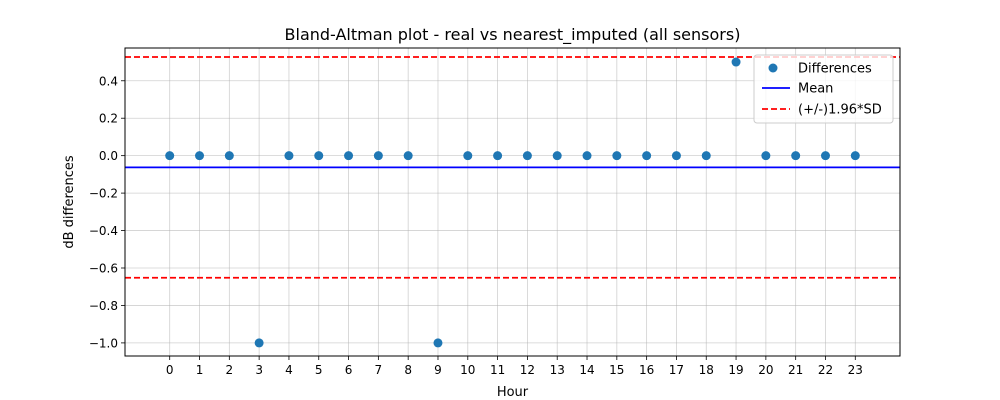 This screenshot has width=1000, height=400. What do you see at coordinates (103, 194) in the screenshot?
I see `y-tick-label: −0.2` at bounding box center [103, 194].